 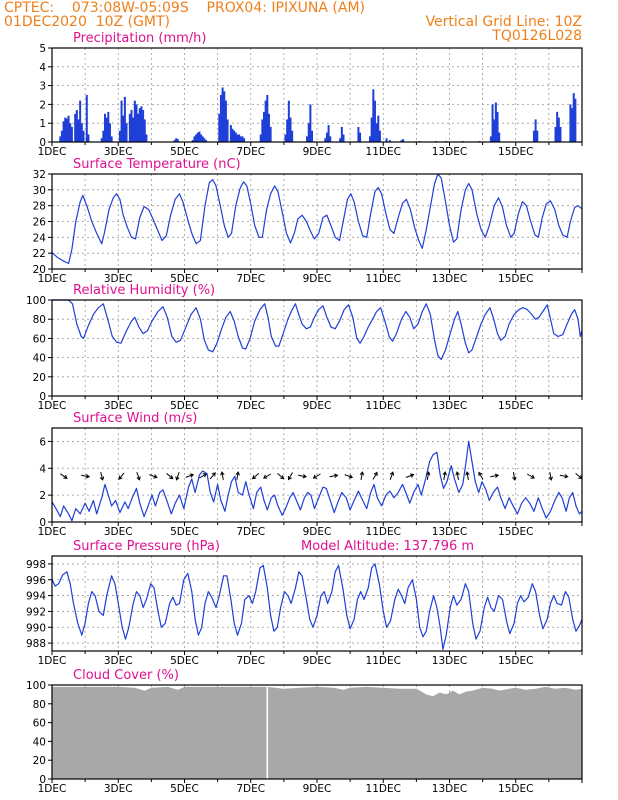 I want to click on humidity-xtick-label: 1DEC, so click(x=52, y=406).